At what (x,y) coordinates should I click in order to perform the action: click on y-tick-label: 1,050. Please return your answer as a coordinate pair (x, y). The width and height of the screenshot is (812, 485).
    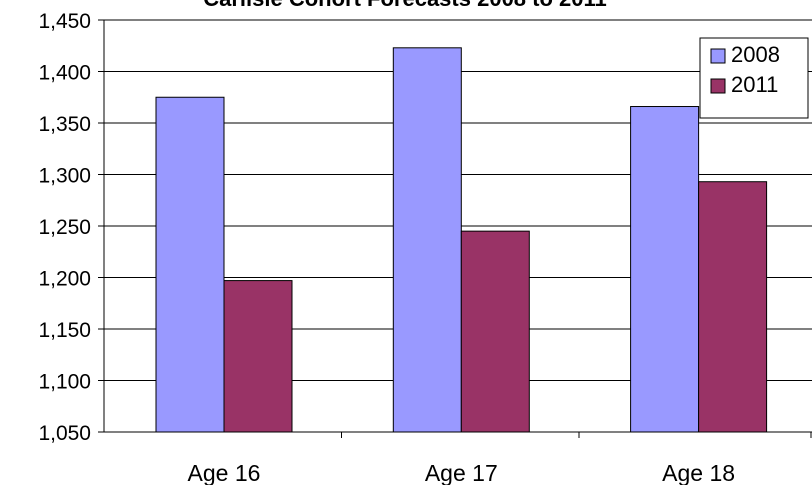
    Looking at the image, I should click on (64, 433).